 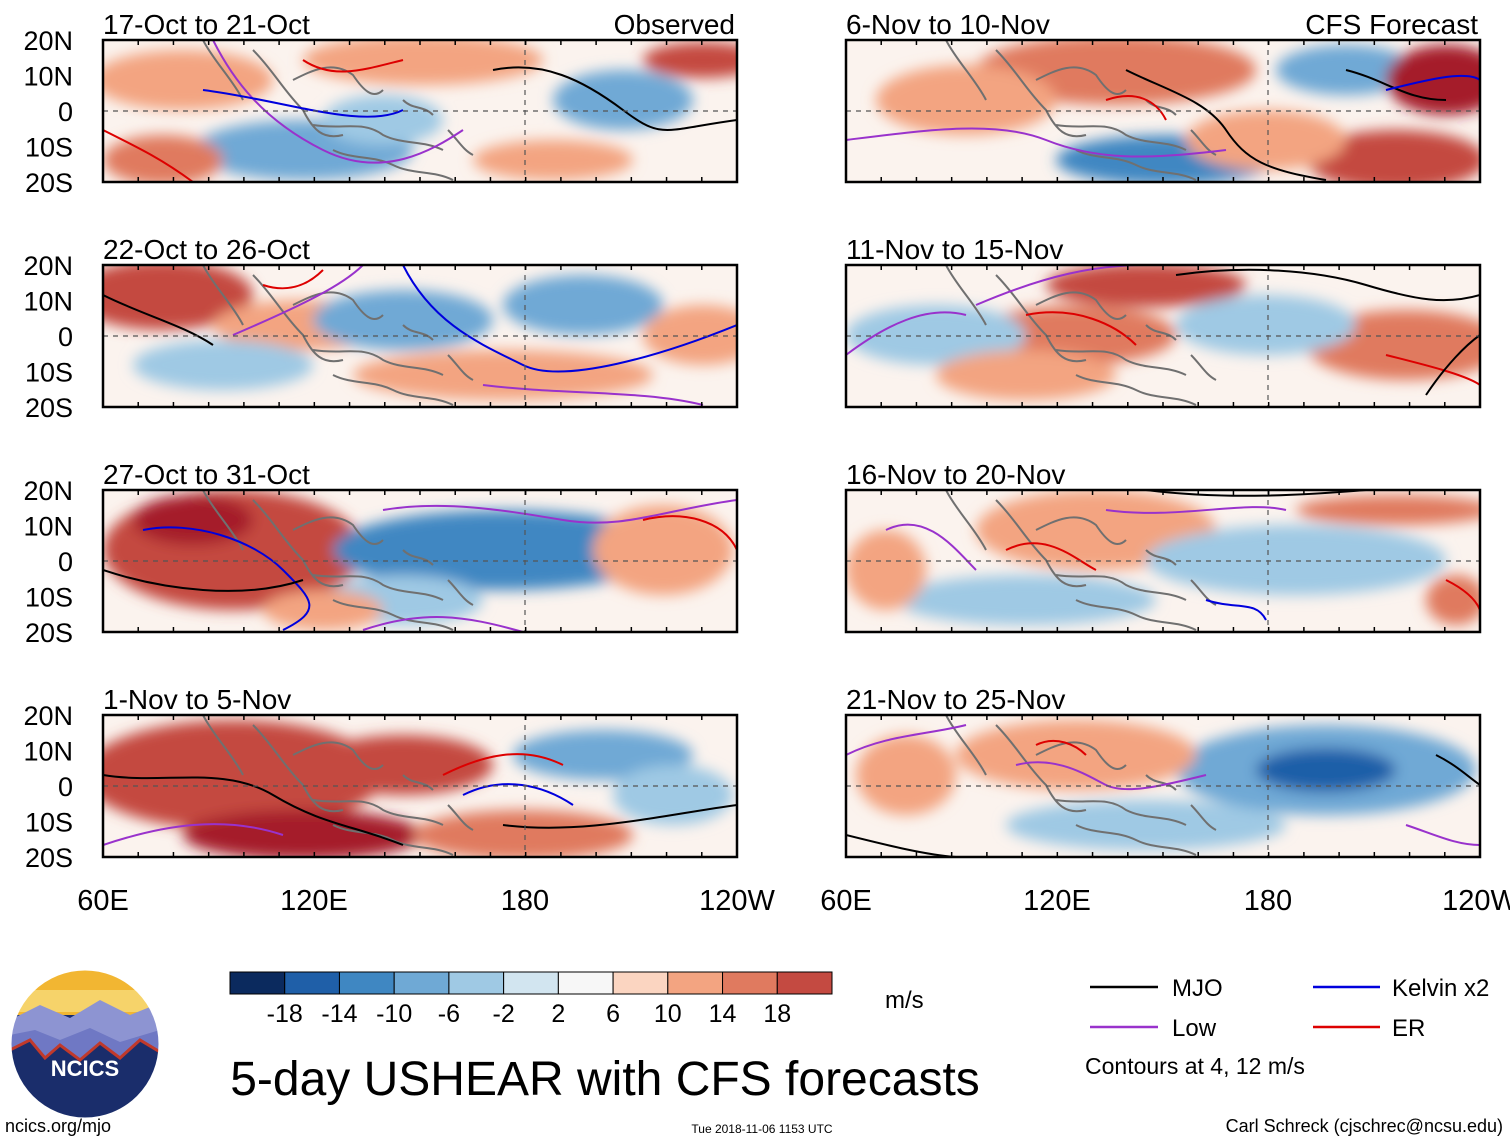 What do you see at coordinates (1197, 988) in the screenshot?
I see `legend-mjo-label: MJO` at bounding box center [1197, 988].